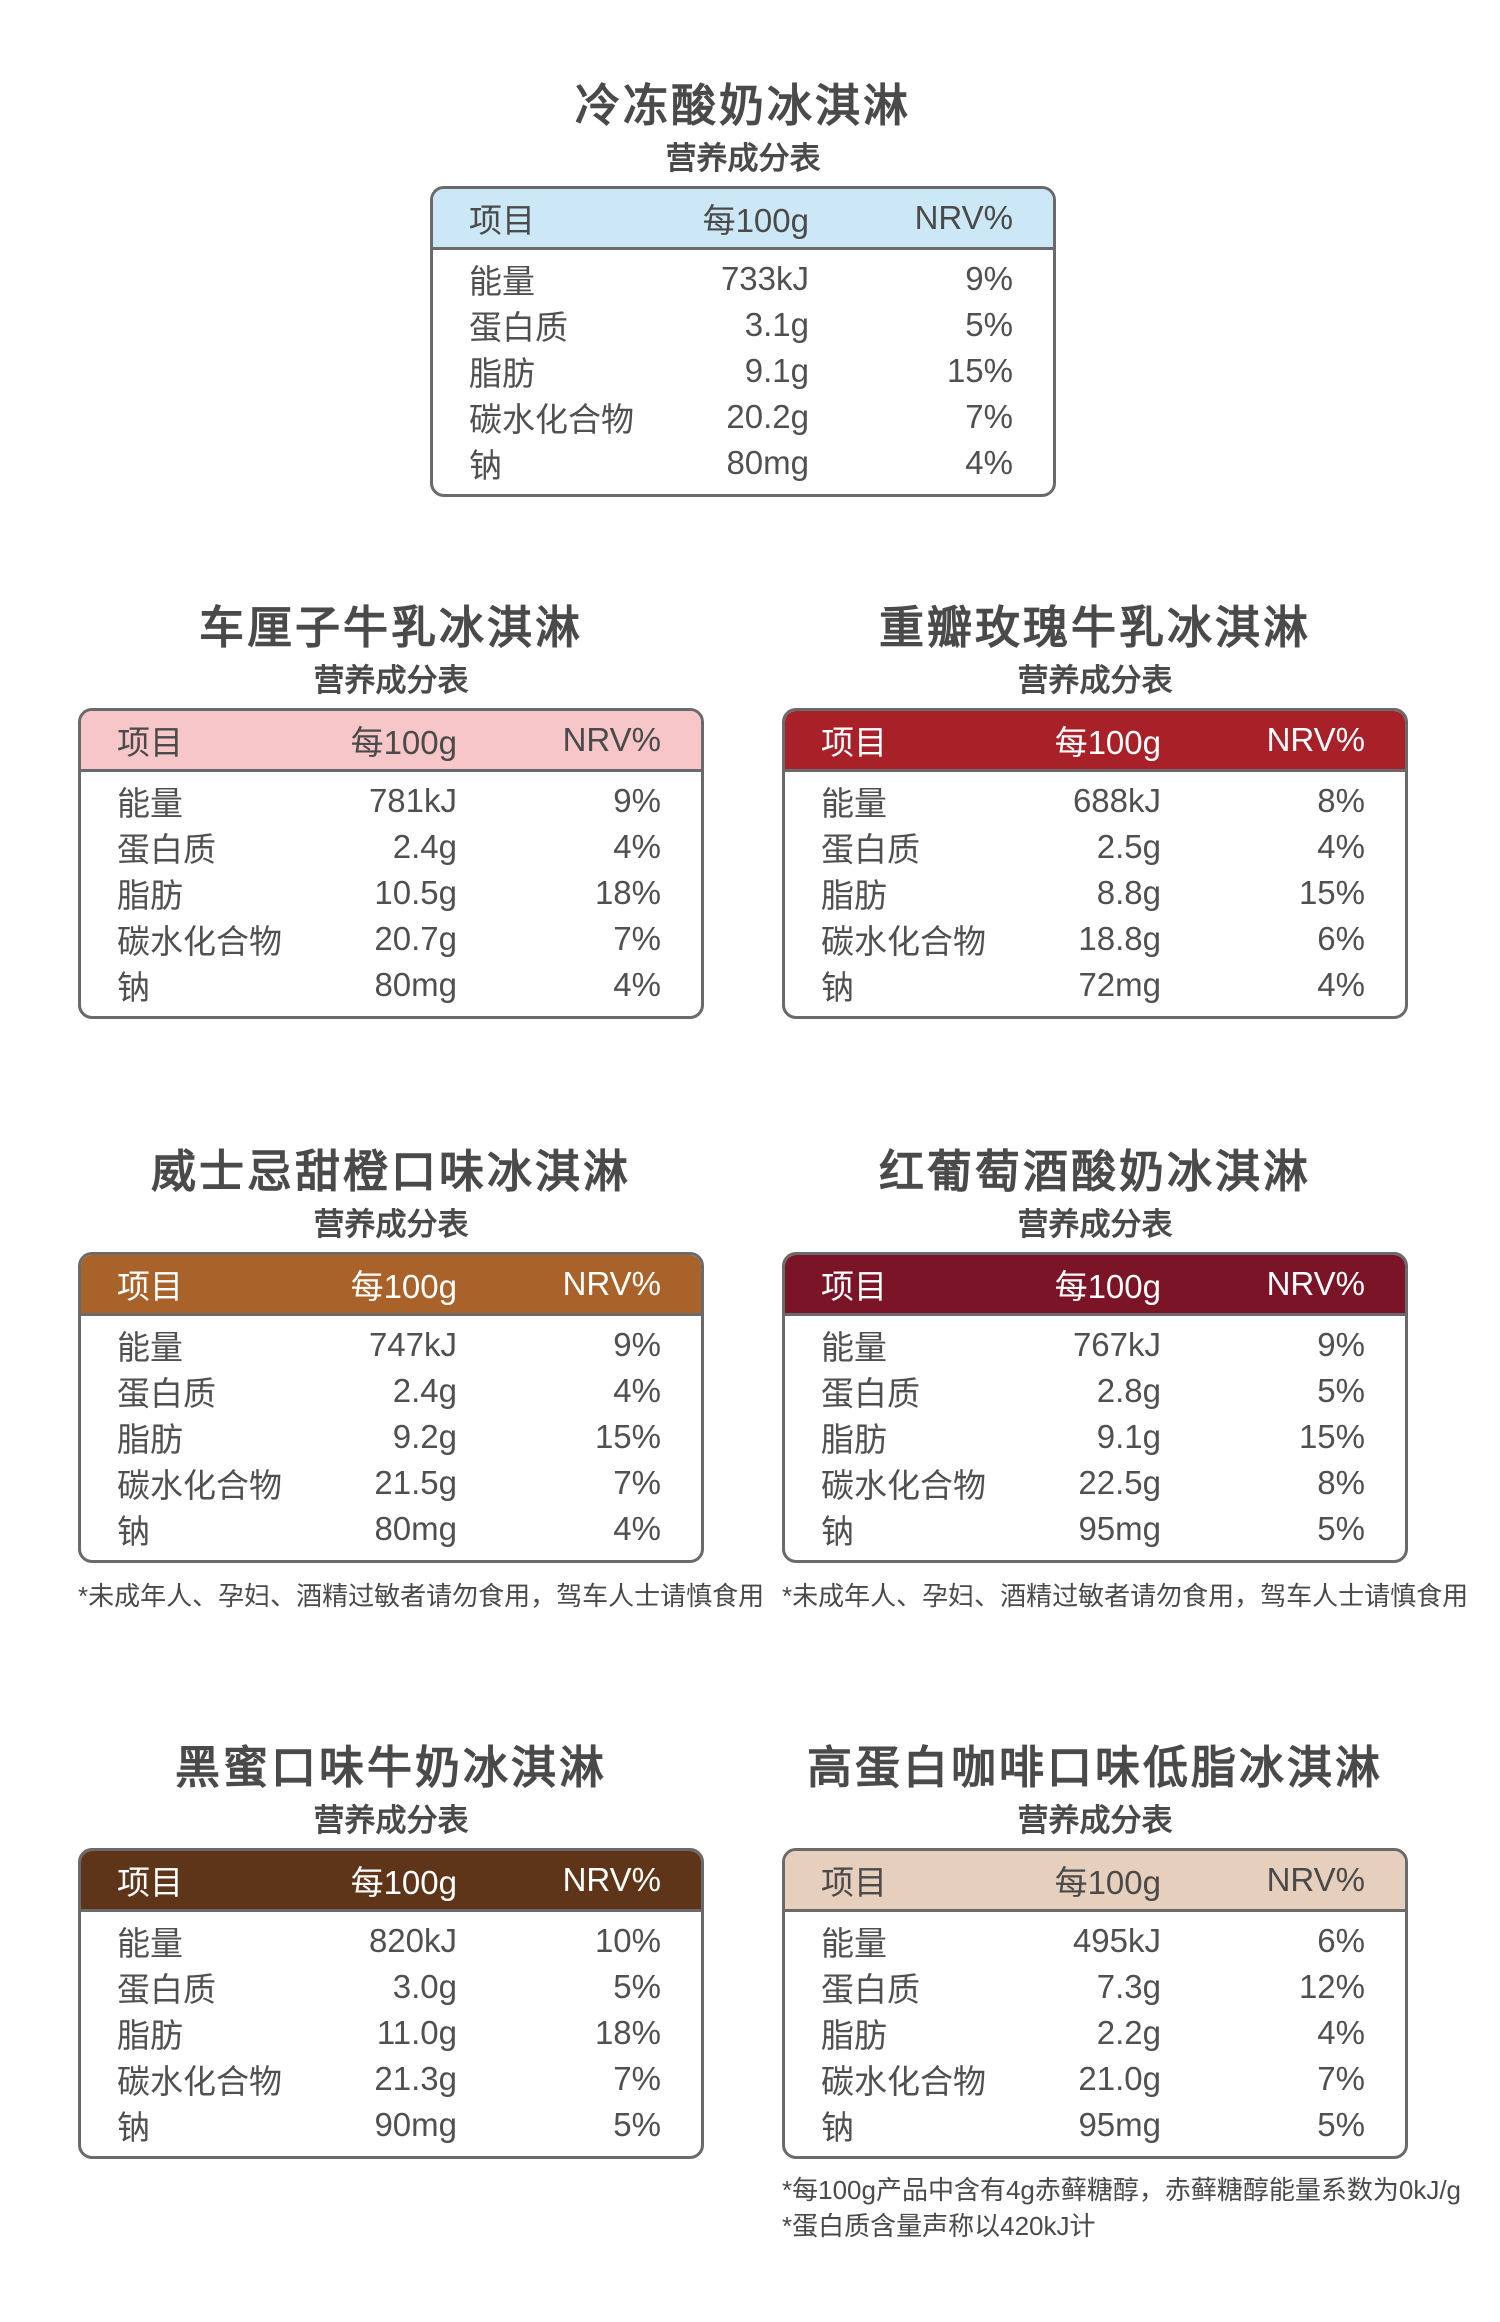 The width and height of the screenshot is (1500, 2322). I want to click on nutrient-row: 脂肪 10.5g 18%, so click(391, 893).